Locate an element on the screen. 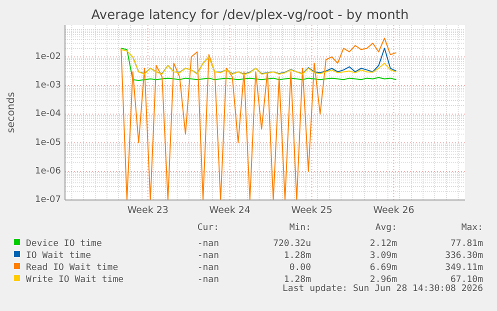 The width and height of the screenshot is (497, 311). y-tick-label: 1e-07 is located at coordinates (48, 200).